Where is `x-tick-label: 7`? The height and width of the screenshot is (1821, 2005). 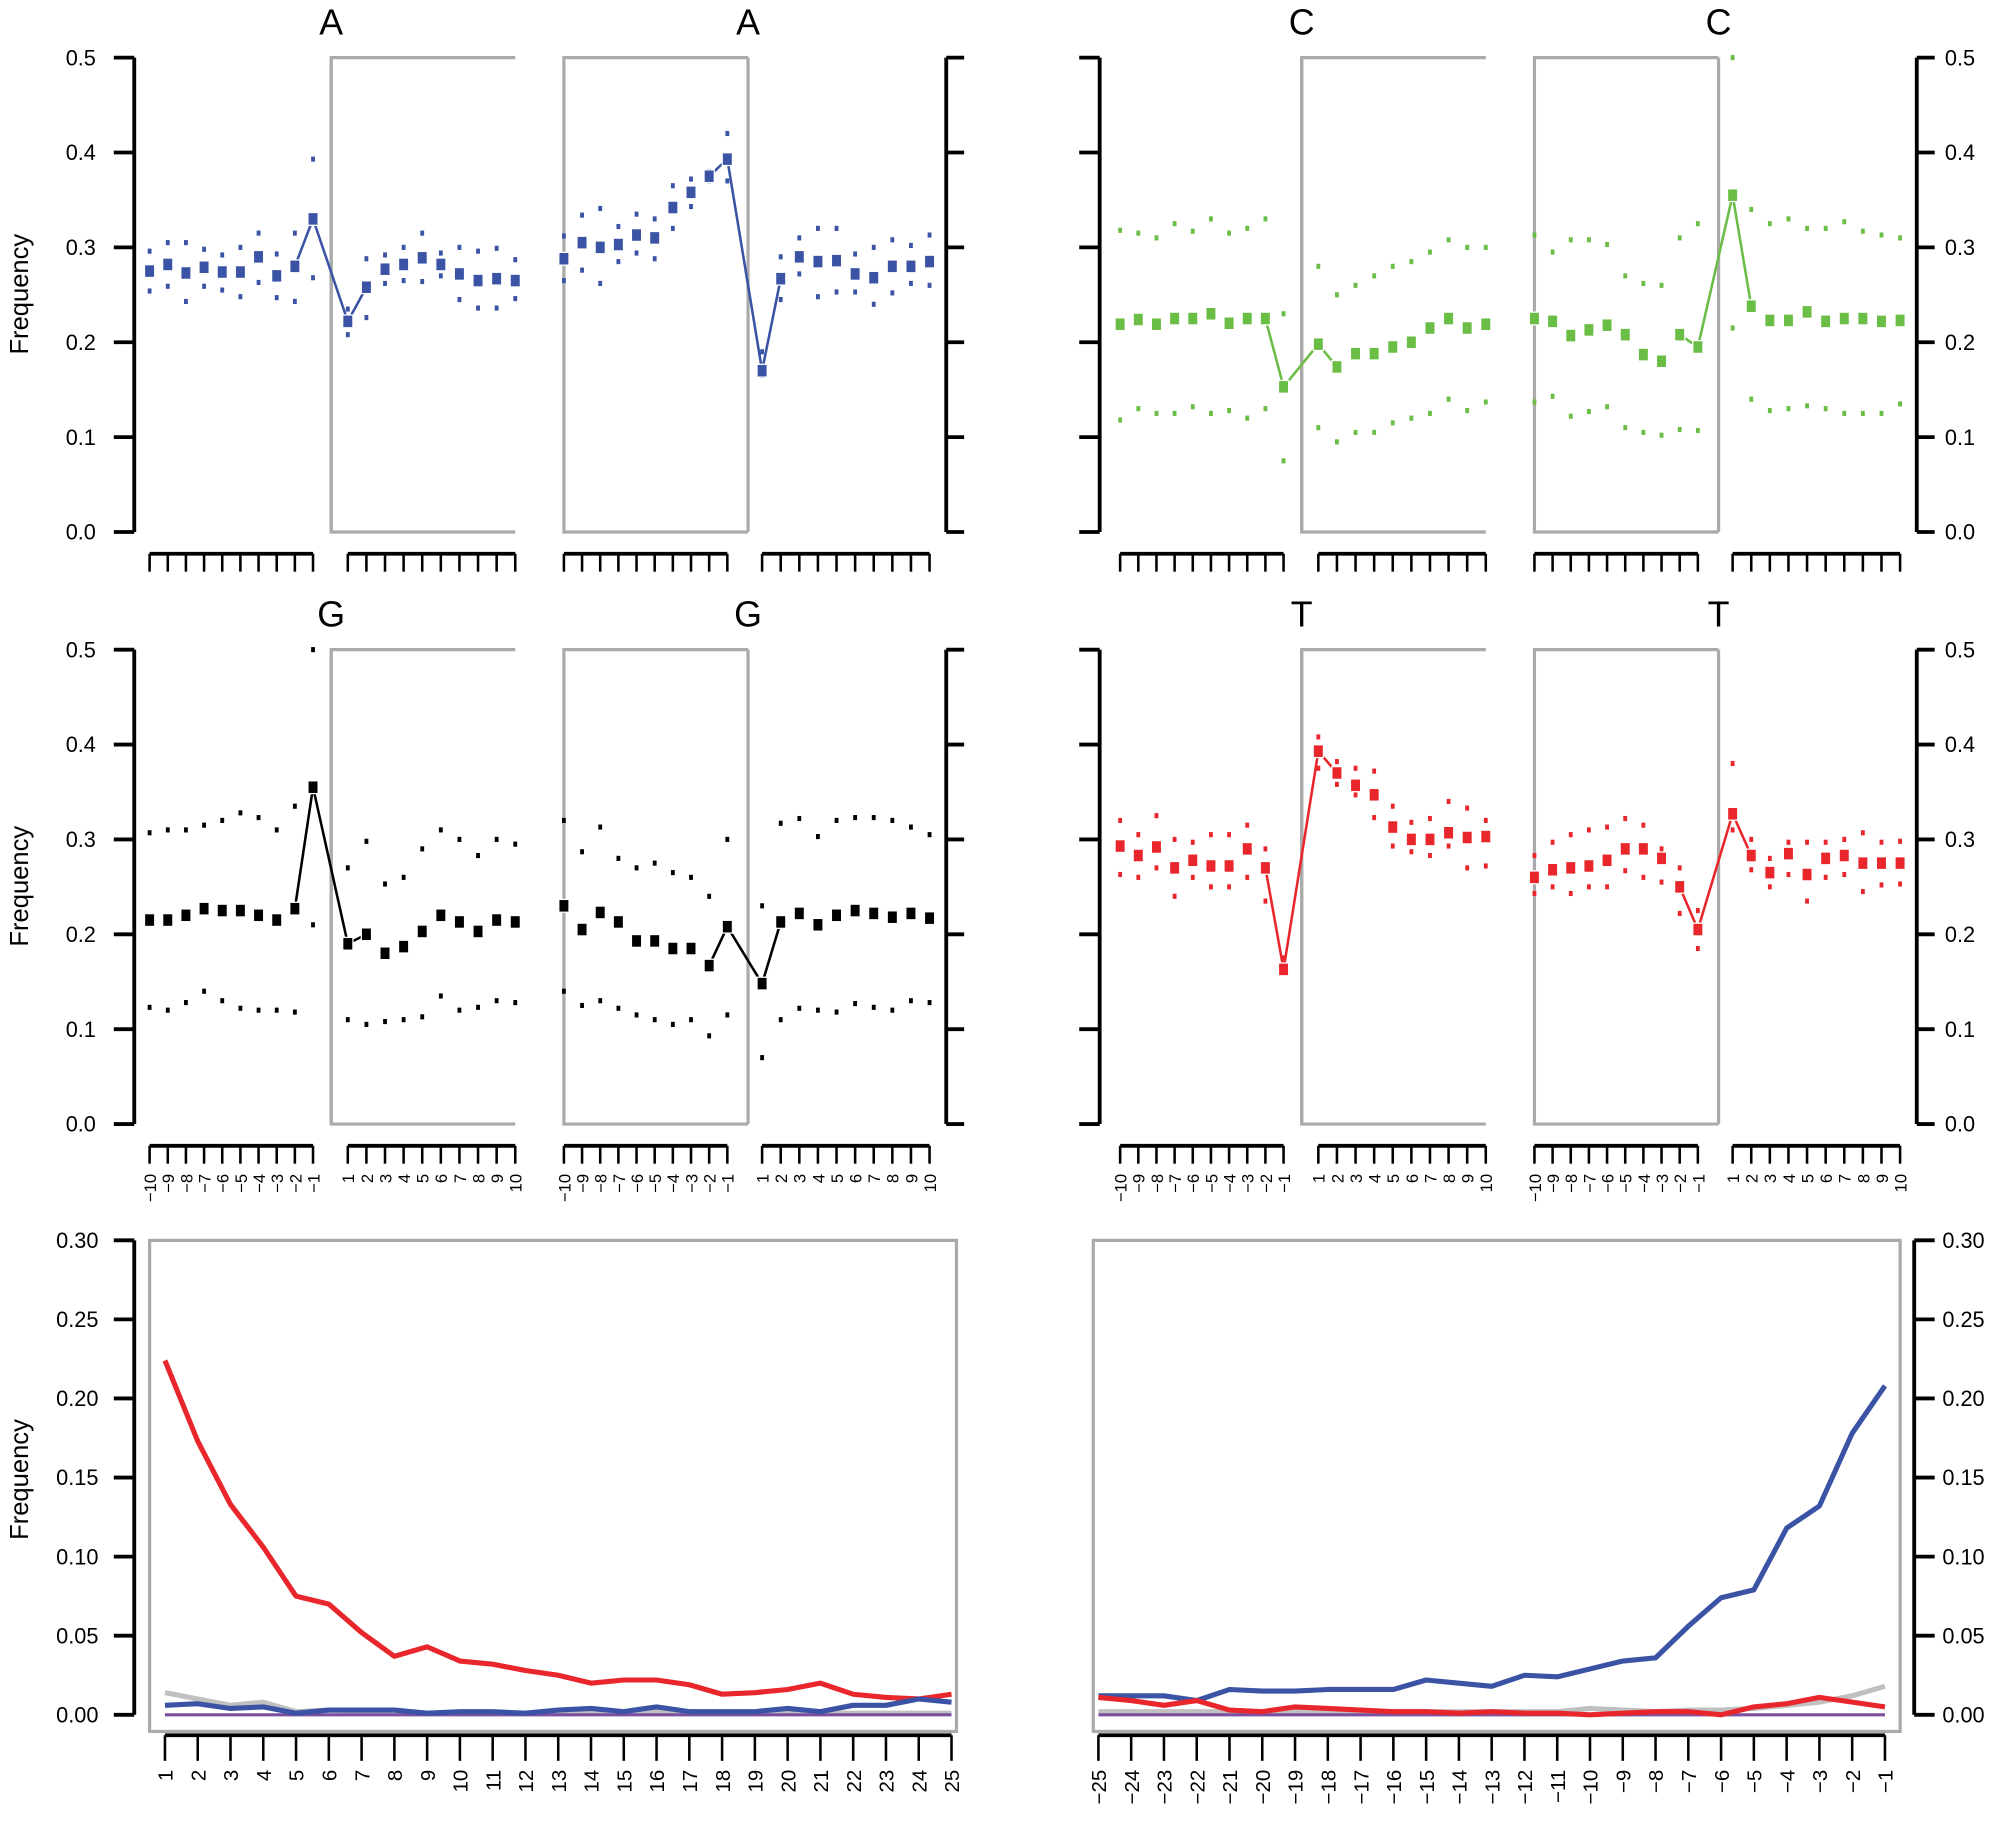 x-tick-label: 7 is located at coordinates (1430, 1178).